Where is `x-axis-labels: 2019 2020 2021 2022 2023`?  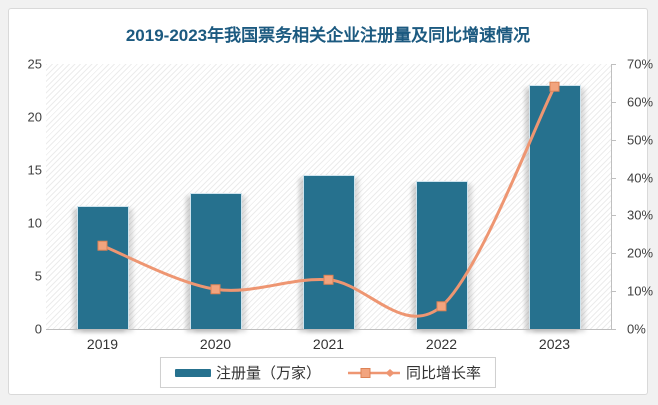 x-axis-labels: 2019 2020 2021 2022 2023 is located at coordinates (328, 345).